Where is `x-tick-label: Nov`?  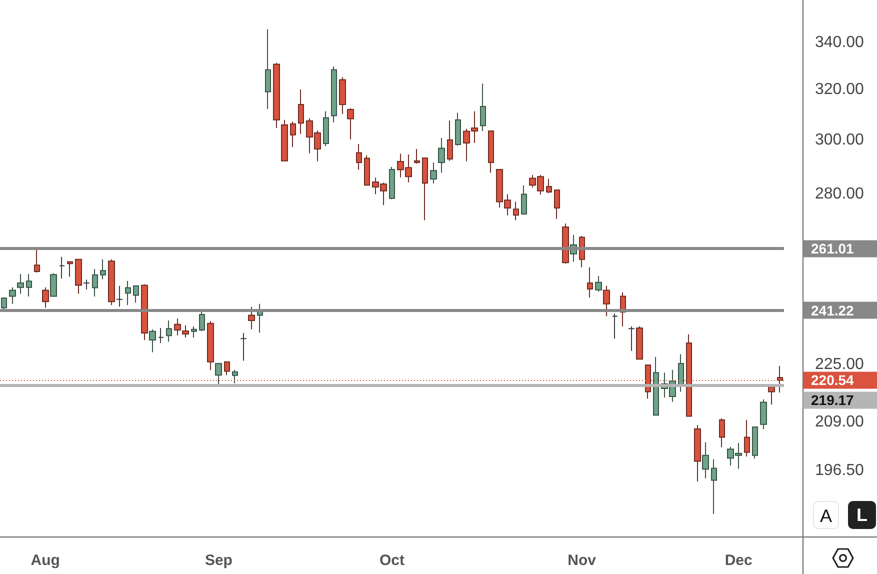
x-tick-label: Nov is located at coordinates (582, 560).